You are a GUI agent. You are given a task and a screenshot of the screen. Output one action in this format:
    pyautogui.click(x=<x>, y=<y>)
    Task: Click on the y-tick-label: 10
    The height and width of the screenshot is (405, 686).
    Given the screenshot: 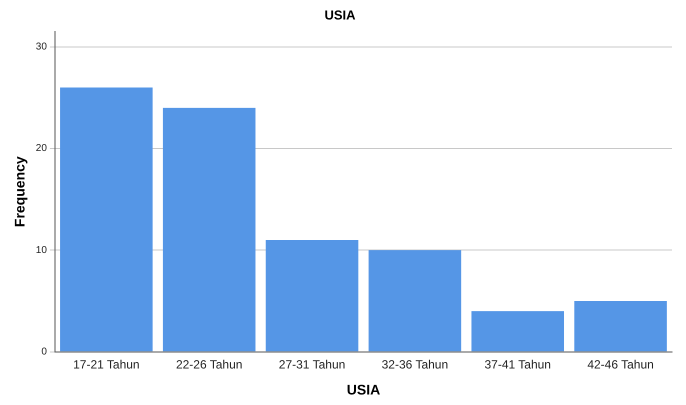 What is the action you would take?
    pyautogui.click(x=42, y=250)
    